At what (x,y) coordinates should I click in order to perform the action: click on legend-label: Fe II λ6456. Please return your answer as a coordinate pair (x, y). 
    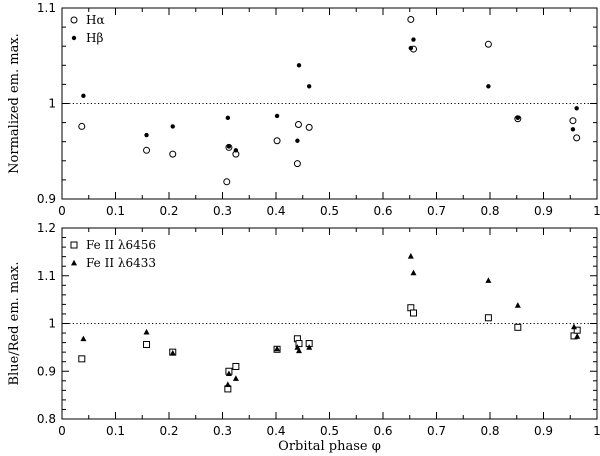
    Looking at the image, I should click on (121, 245).